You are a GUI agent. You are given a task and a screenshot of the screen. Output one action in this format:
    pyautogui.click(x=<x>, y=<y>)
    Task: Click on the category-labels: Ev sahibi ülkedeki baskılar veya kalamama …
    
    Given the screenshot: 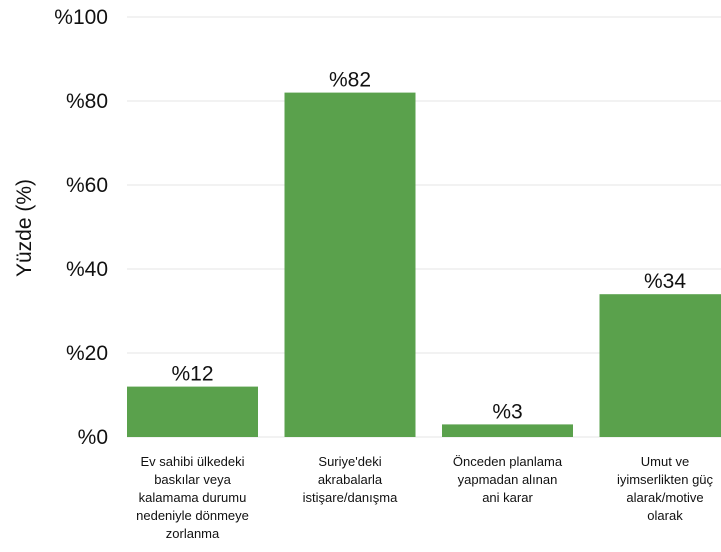 What is the action you would take?
    pyautogui.click(x=424, y=497)
    